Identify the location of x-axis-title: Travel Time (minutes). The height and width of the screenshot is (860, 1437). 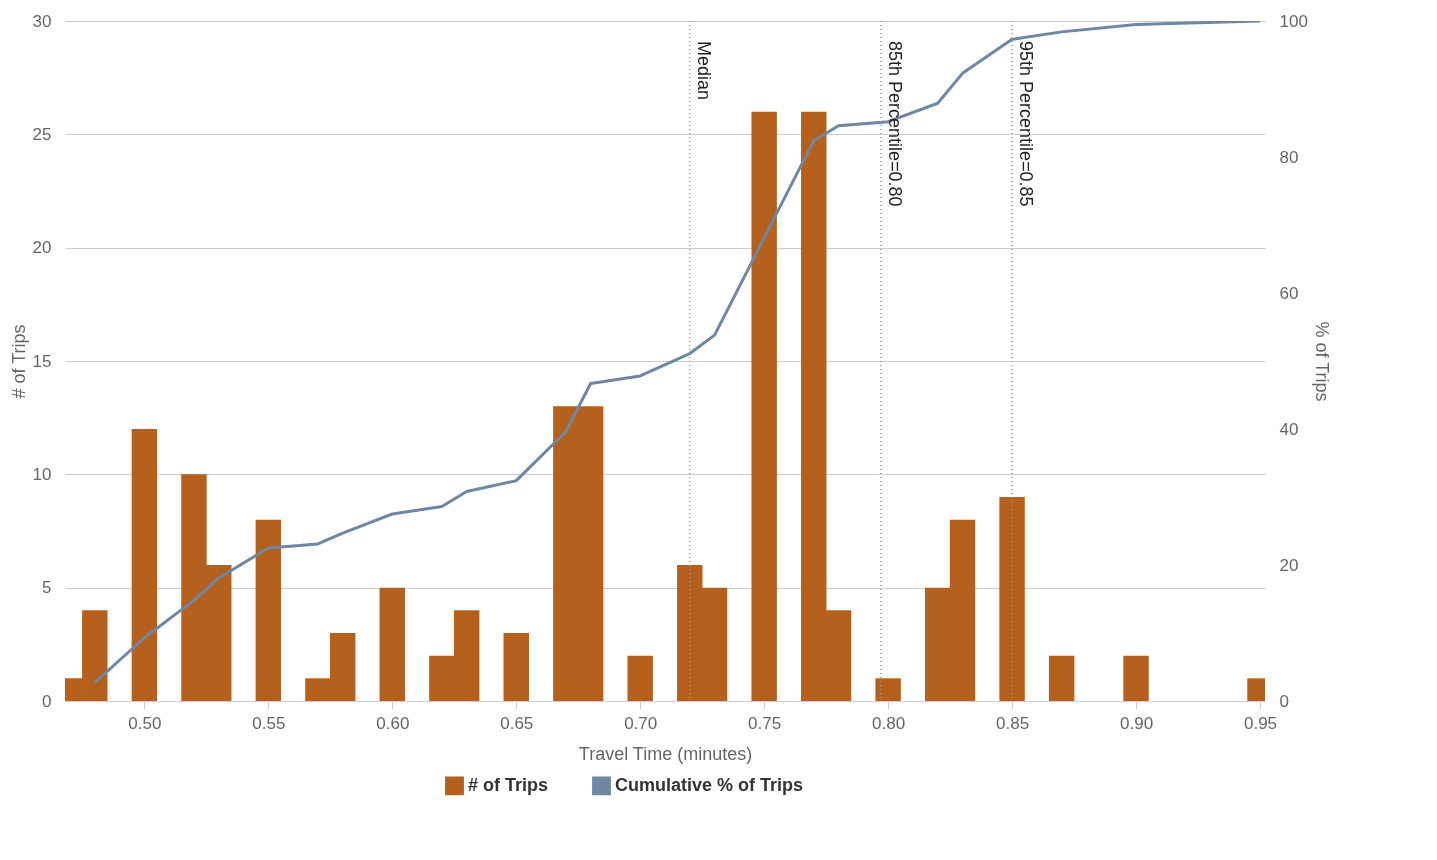
(665, 753).